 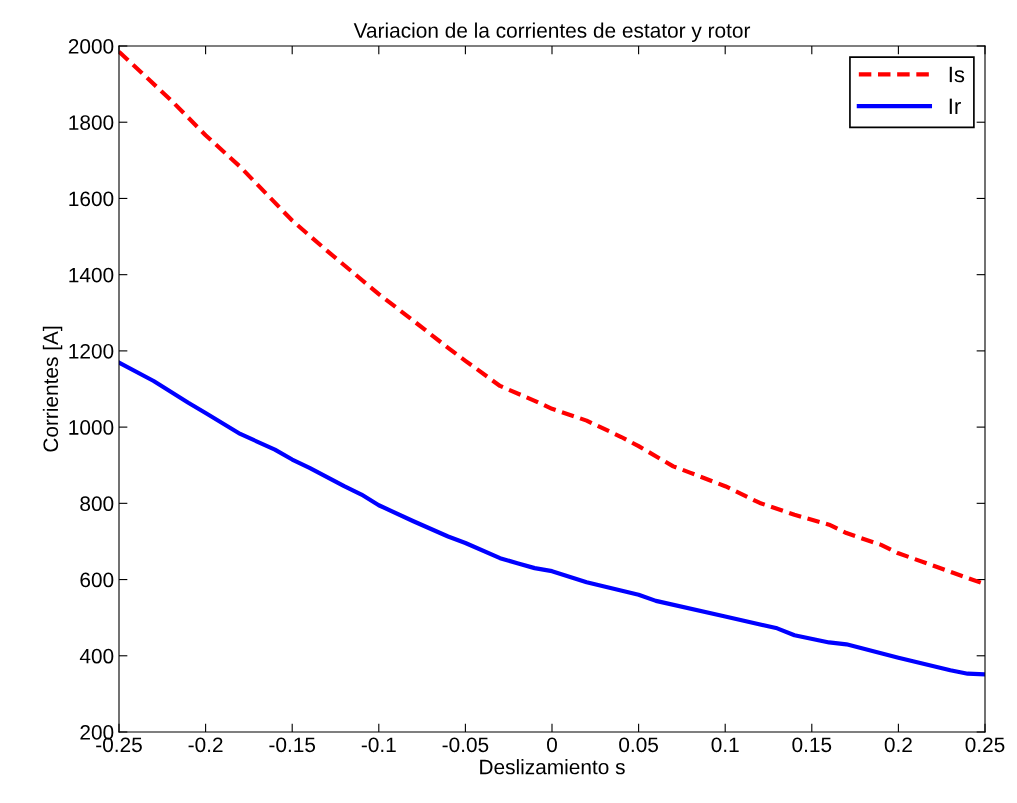 What do you see at coordinates (97, 580) in the screenshot?
I see `y-tick-label: 600` at bounding box center [97, 580].